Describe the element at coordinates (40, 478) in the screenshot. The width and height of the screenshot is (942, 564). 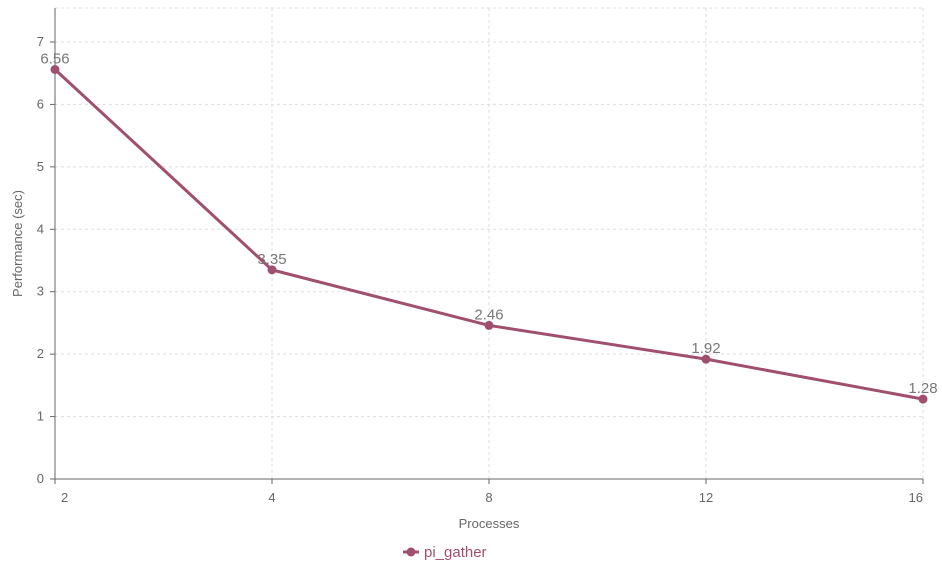
I see `y-tick-label: 0` at that location.